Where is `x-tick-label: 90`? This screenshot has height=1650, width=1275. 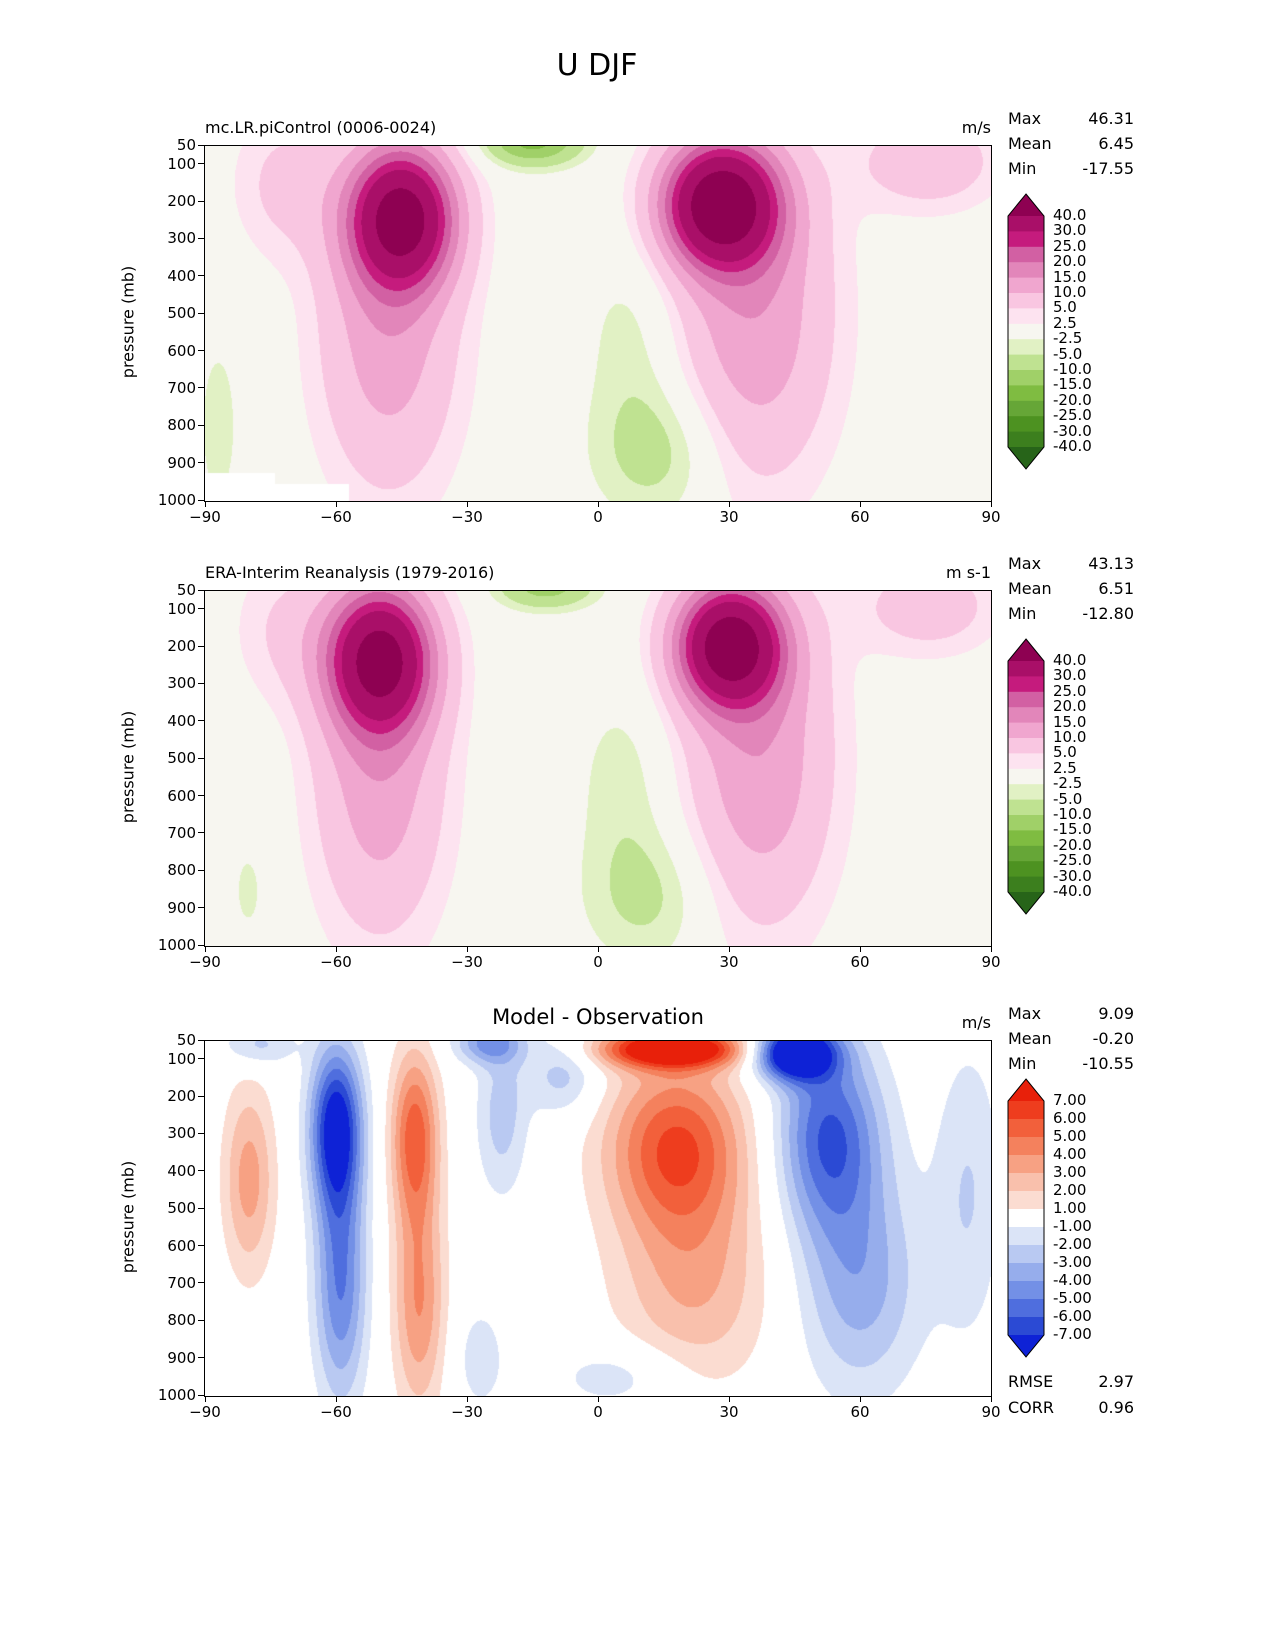 x-tick-label: 90 is located at coordinates (991, 517).